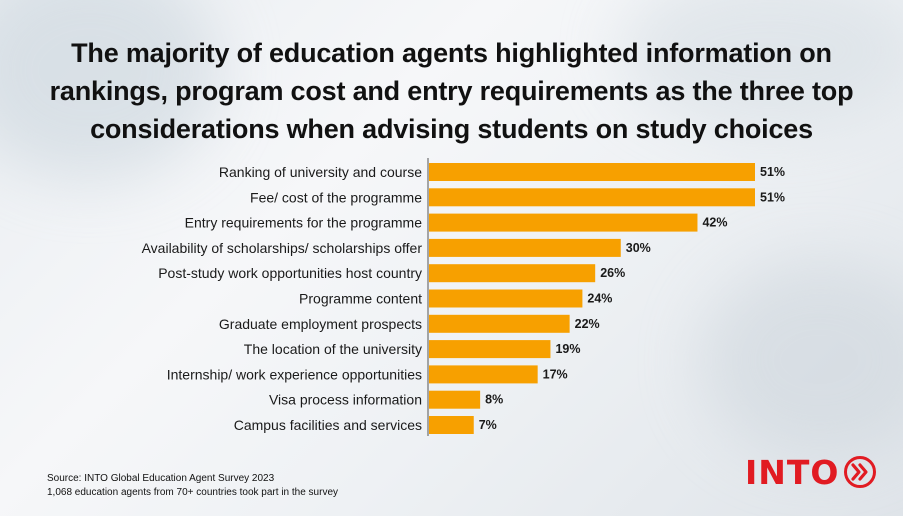 The width and height of the screenshot is (903, 516). I want to click on value-label: 22%, so click(587, 324).